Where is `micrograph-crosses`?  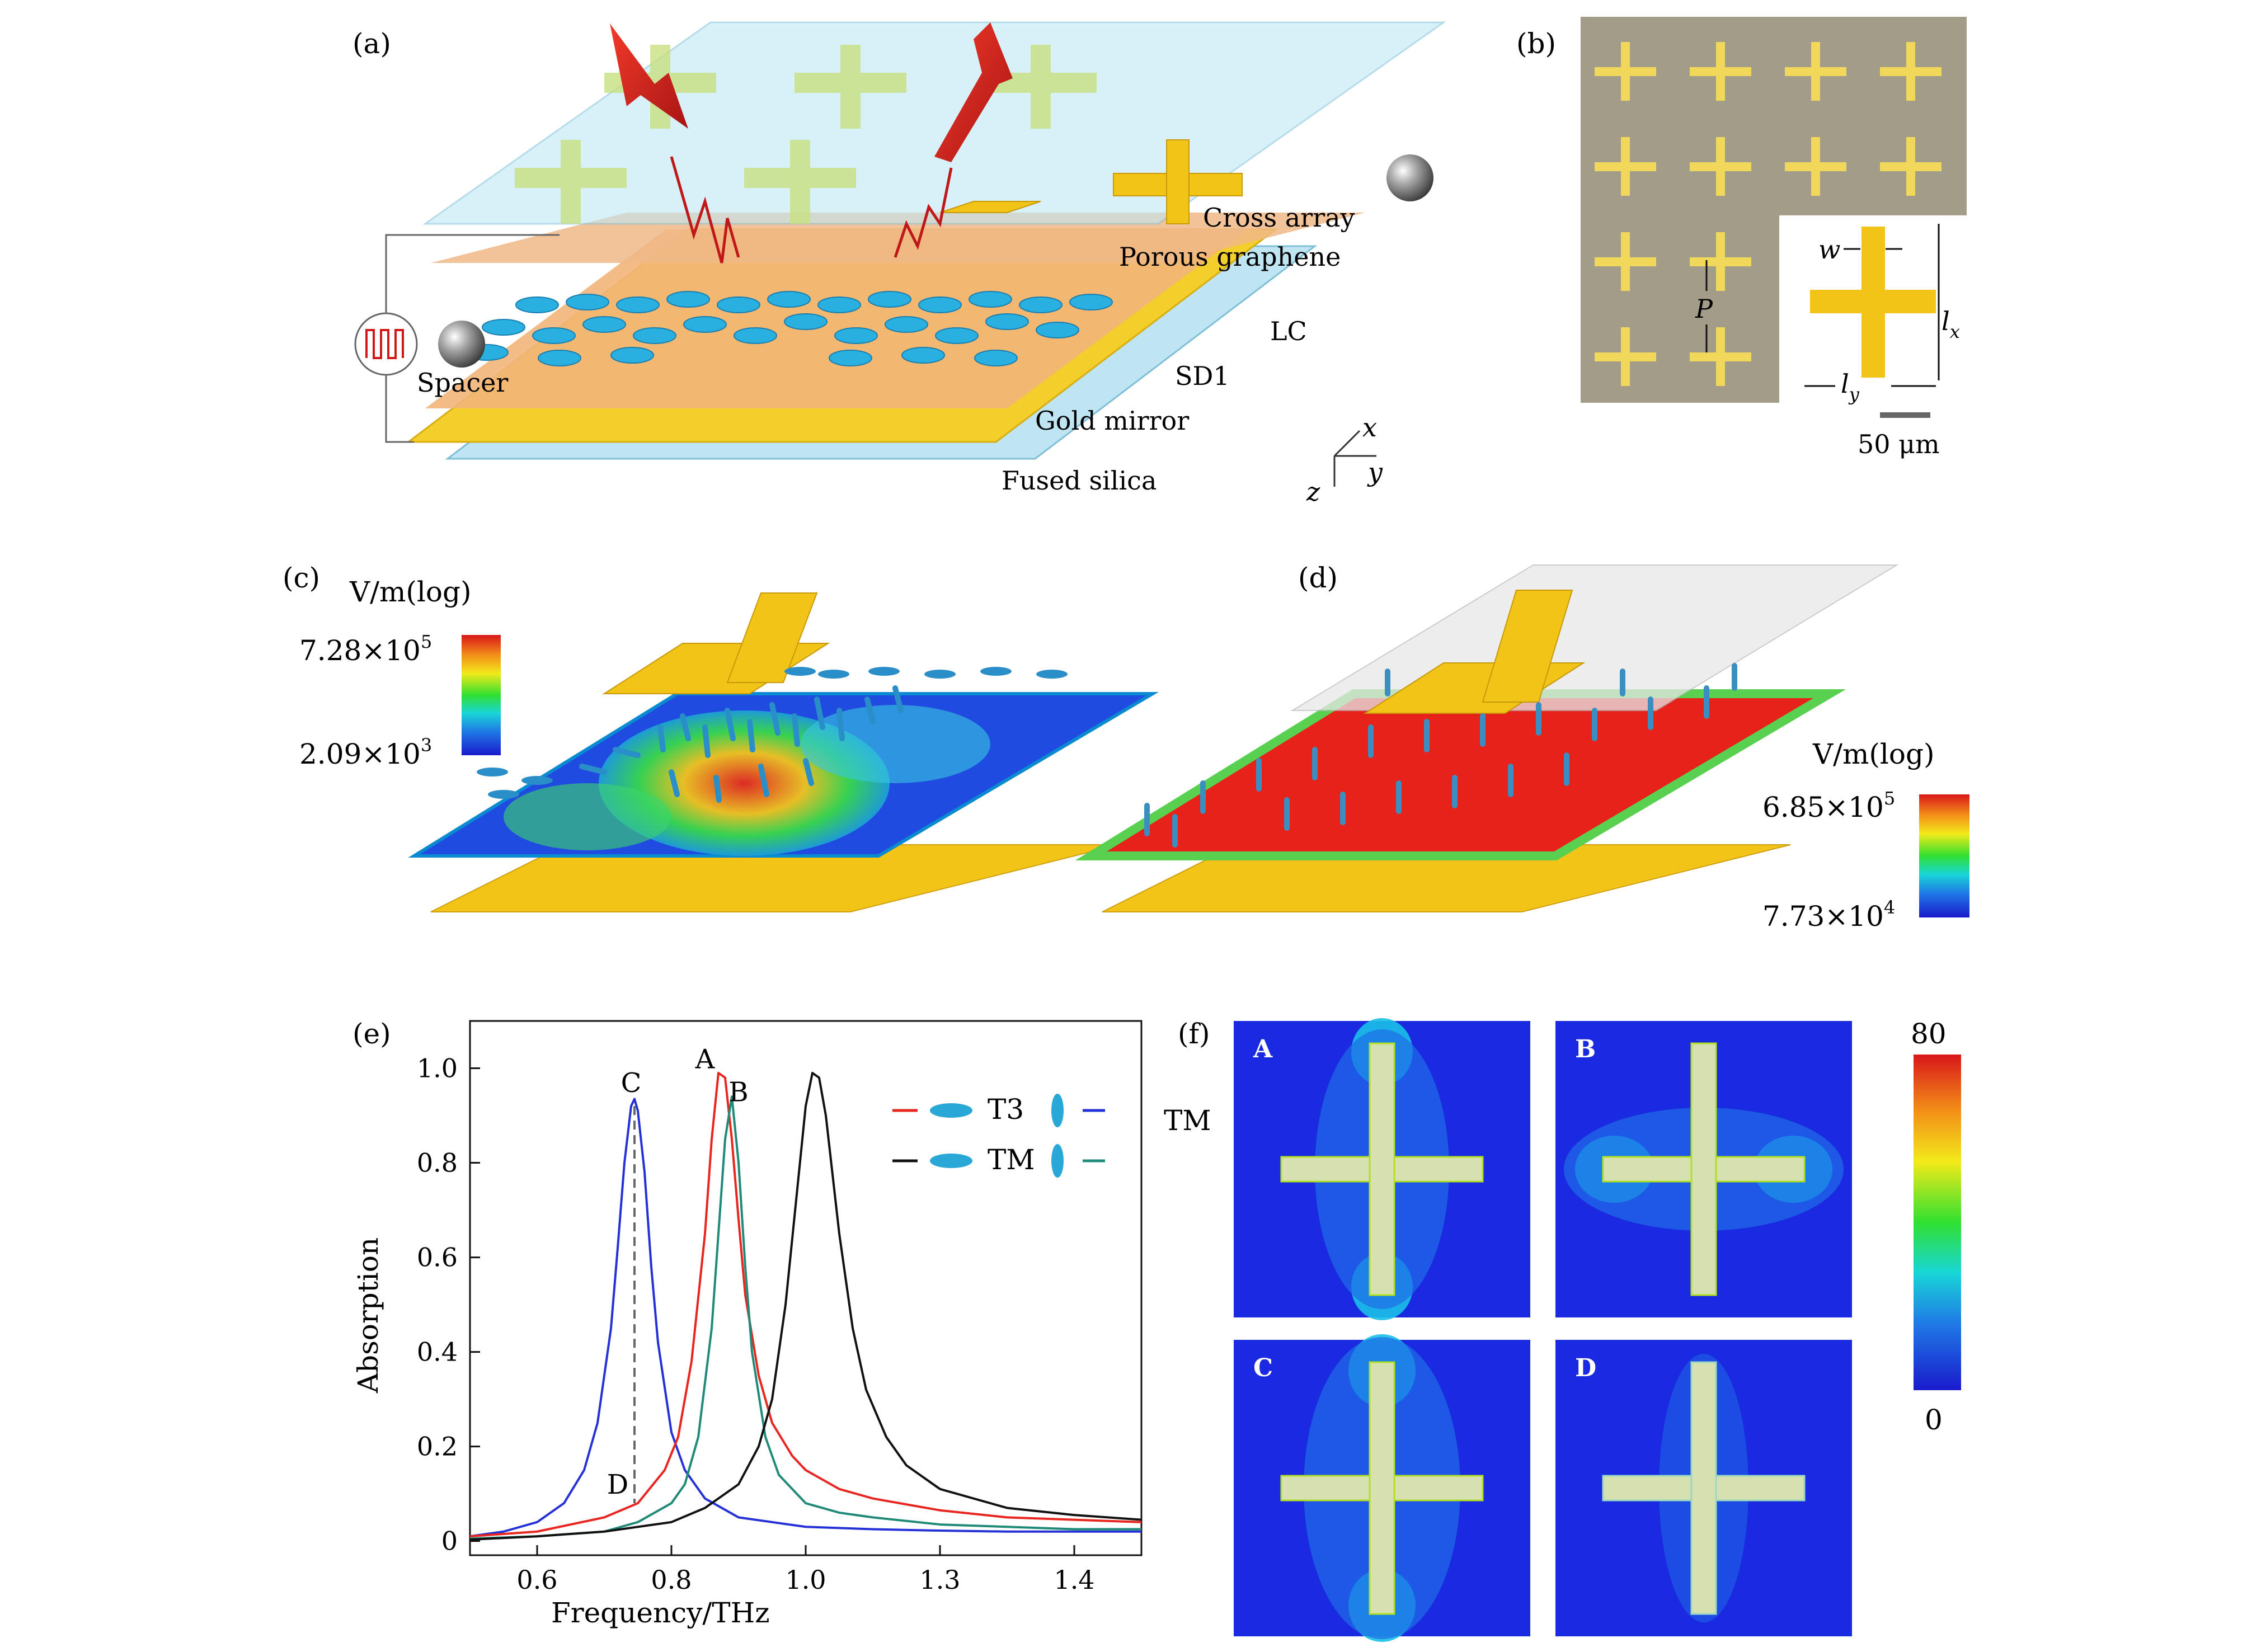 micrograph-crosses is located at coordinates (1769, 214).